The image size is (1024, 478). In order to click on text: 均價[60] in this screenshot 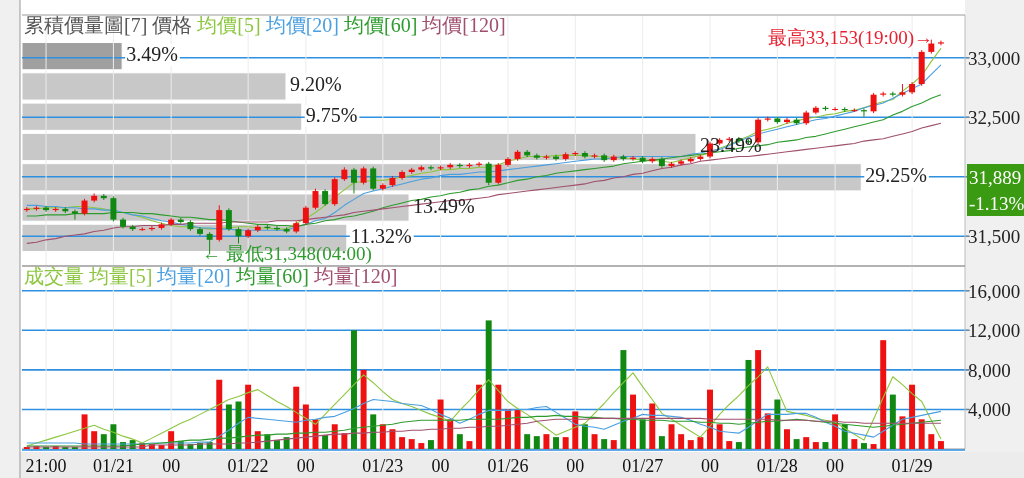, I will do `click(382, 25)`.